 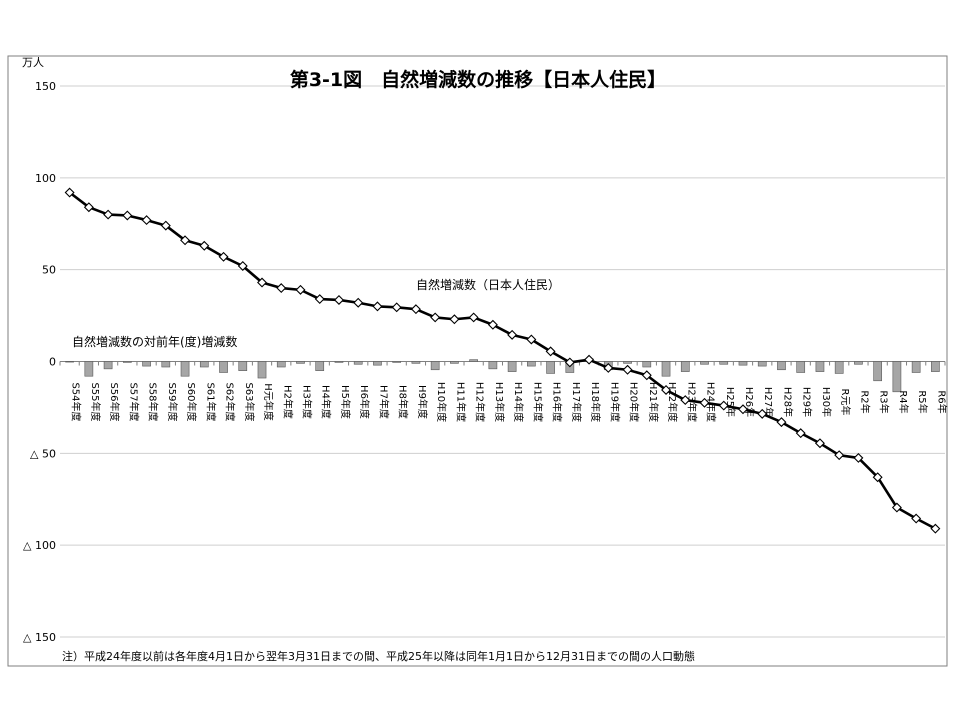 I want to click on x-tick-label: H28年, so click(x=787, y=402).